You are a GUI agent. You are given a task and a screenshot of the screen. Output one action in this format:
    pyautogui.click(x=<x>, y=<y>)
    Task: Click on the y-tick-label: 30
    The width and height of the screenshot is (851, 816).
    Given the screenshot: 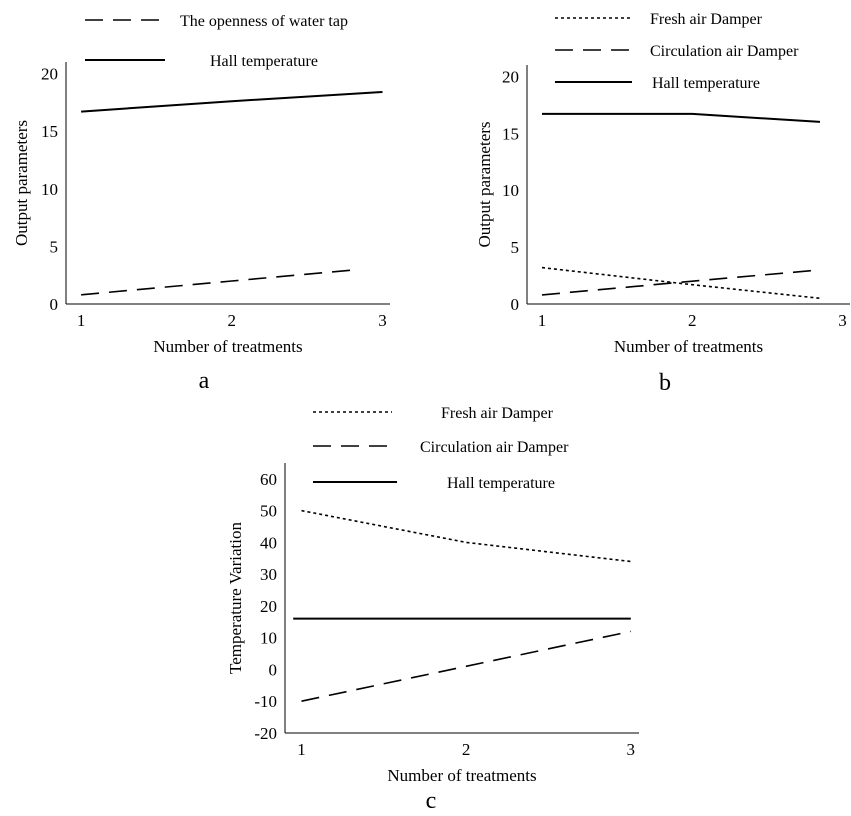 What is the action you would take?
    pyautogui.click(x=268, y=574)
    